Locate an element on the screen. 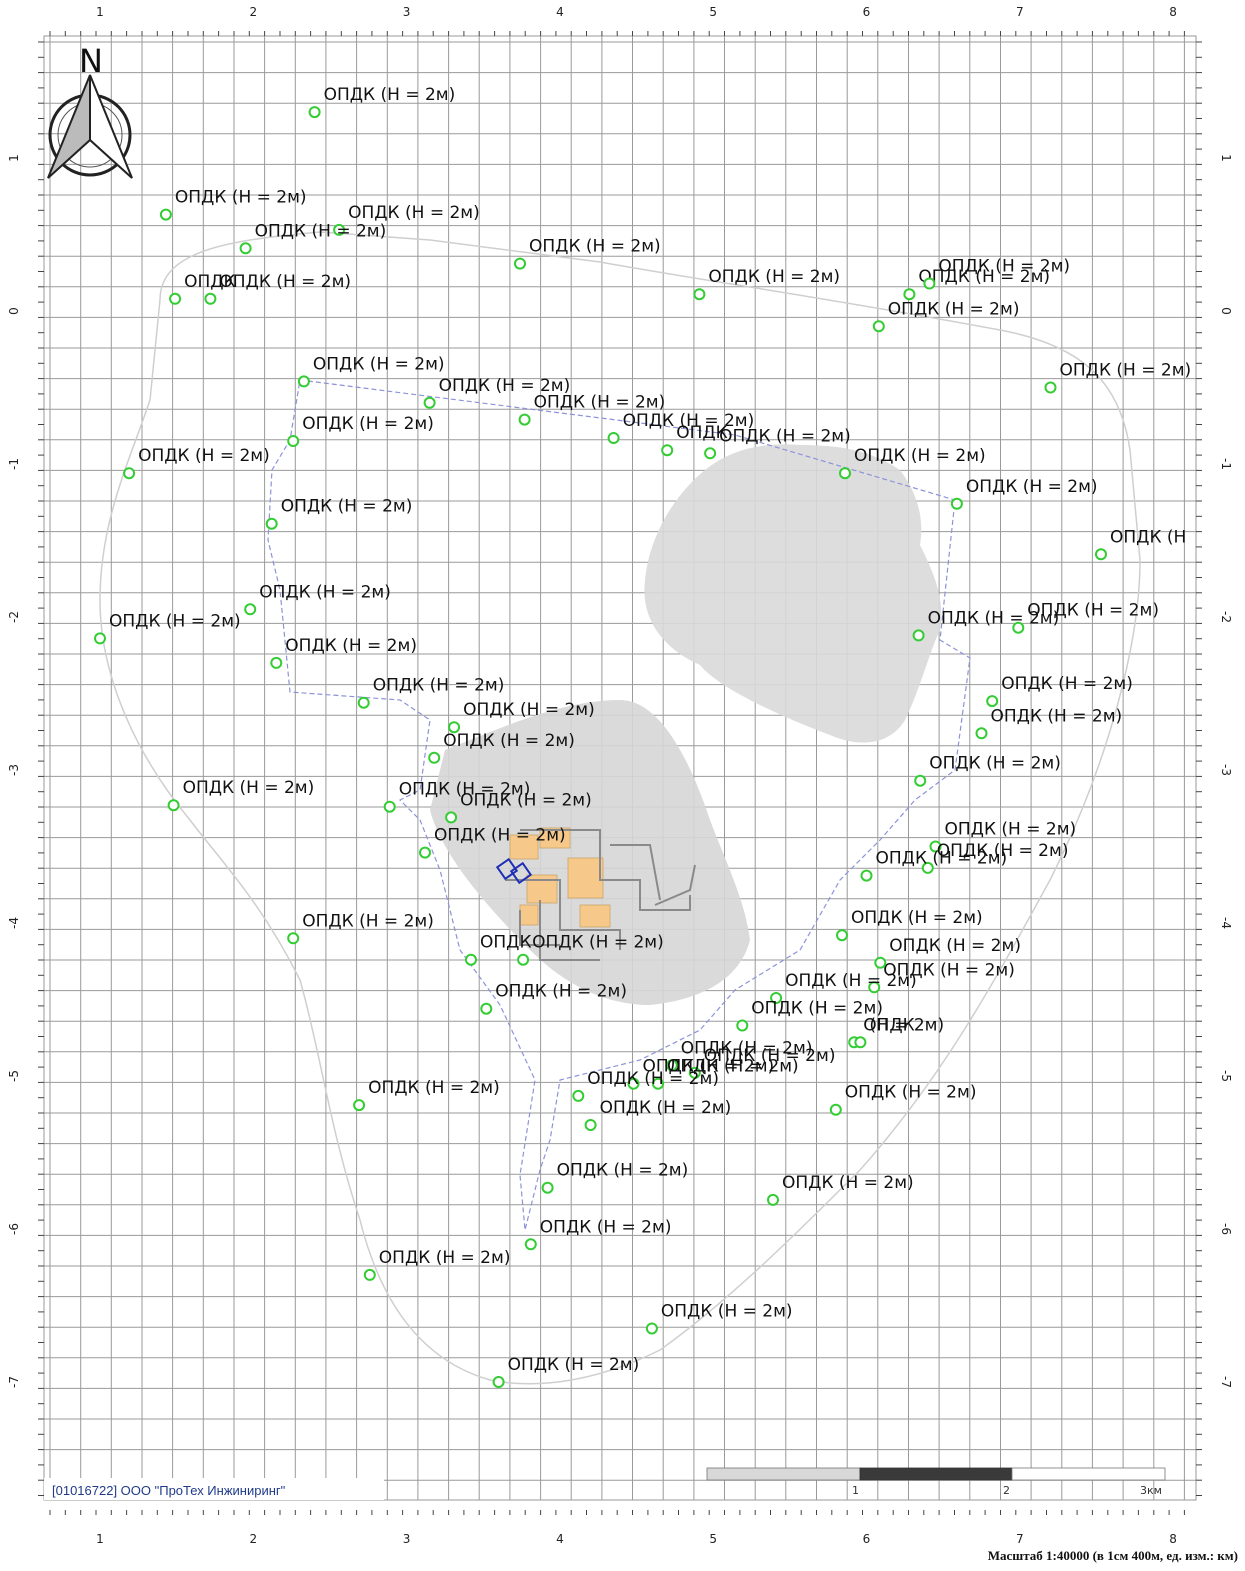  top-tick-label: 8 is located at coordinates (1173, 12).